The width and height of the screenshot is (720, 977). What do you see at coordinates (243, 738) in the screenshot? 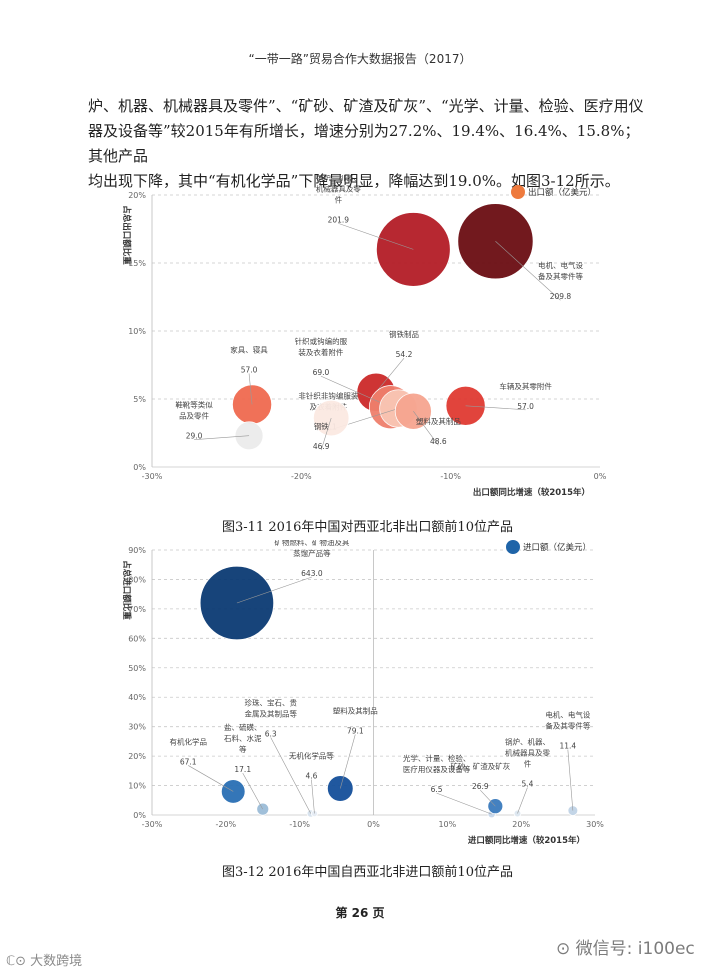
I see `bubble-label: 石料、水泥` at bounding box center [243, 738].